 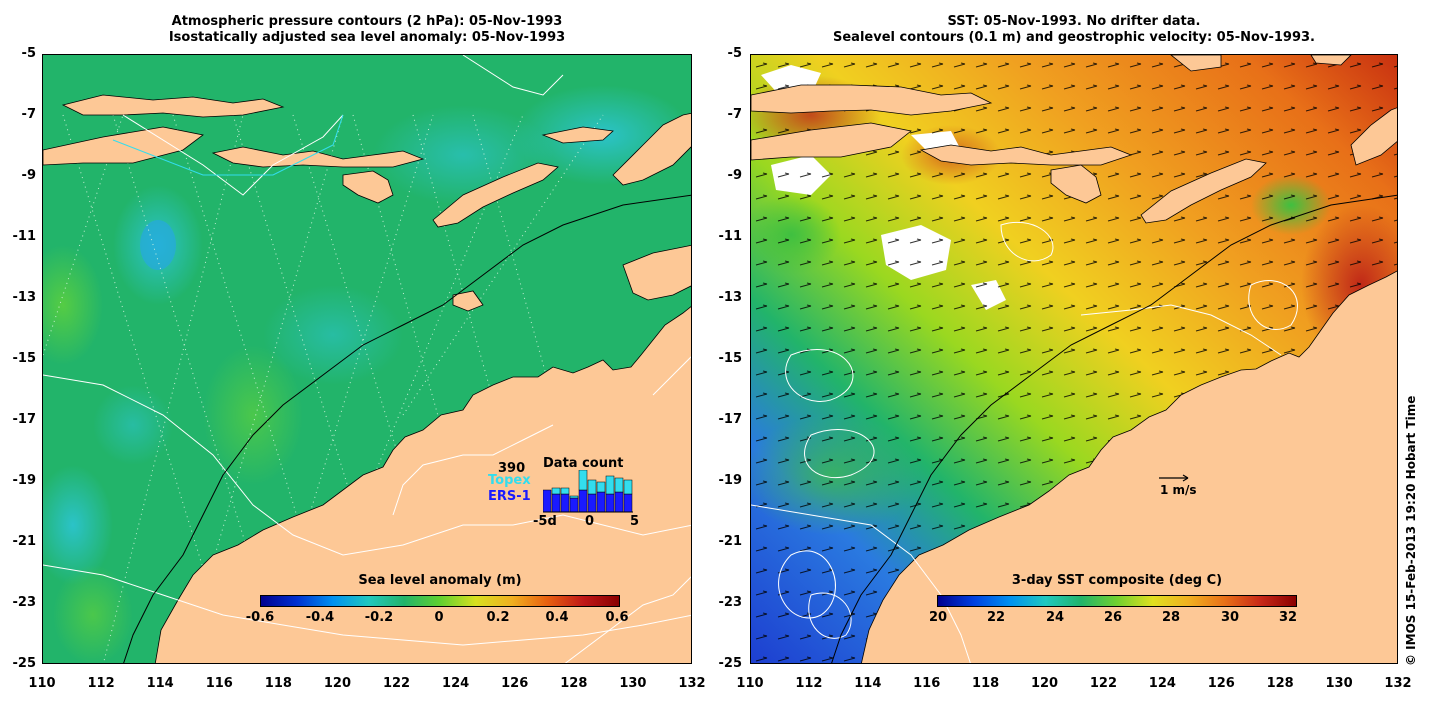 I want to click on right-x-tick: 124, so click(x=1162, y=683).